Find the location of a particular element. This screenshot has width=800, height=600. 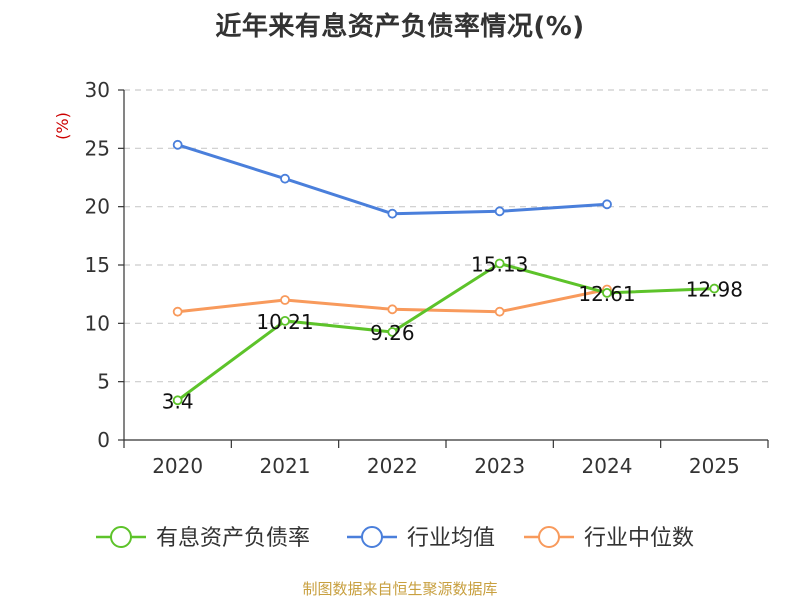

legend: 有息资产负债率 行业均值 行业中位数 is located at coordinates (395, 538).